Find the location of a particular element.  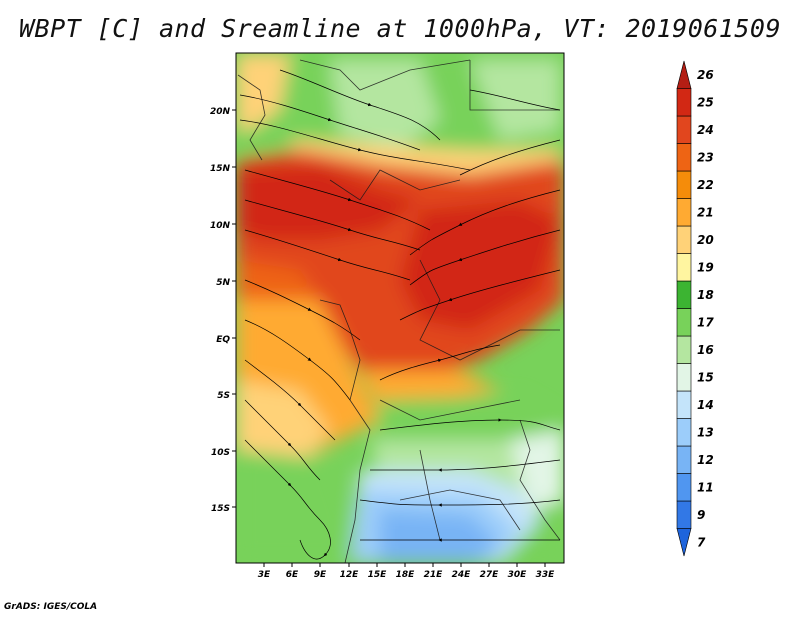

lon-label: 27E is located at coordinates (490, 575).